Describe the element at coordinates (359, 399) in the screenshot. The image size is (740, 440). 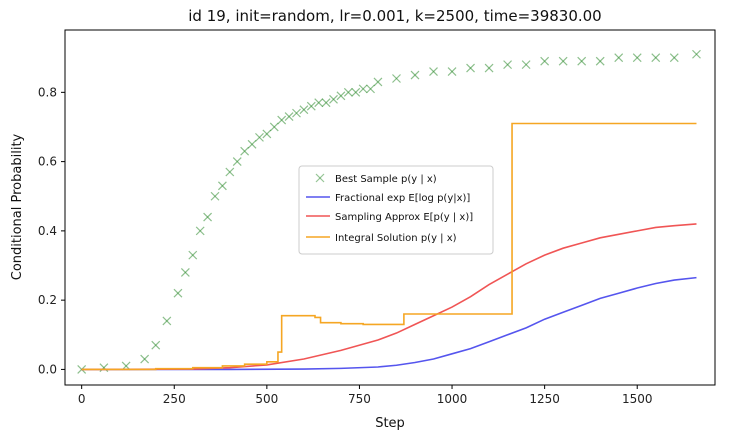
I see `x-tick-label: 750` at that location.